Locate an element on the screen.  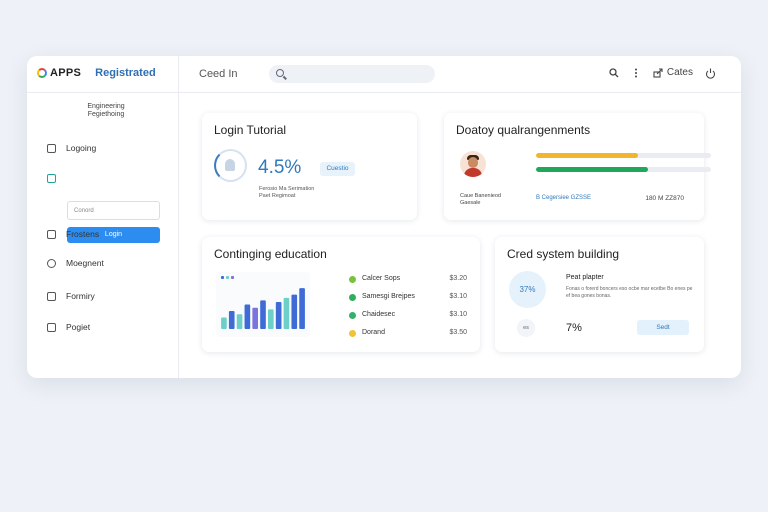
percent-value: 7% is located at coordinates (574, 328).